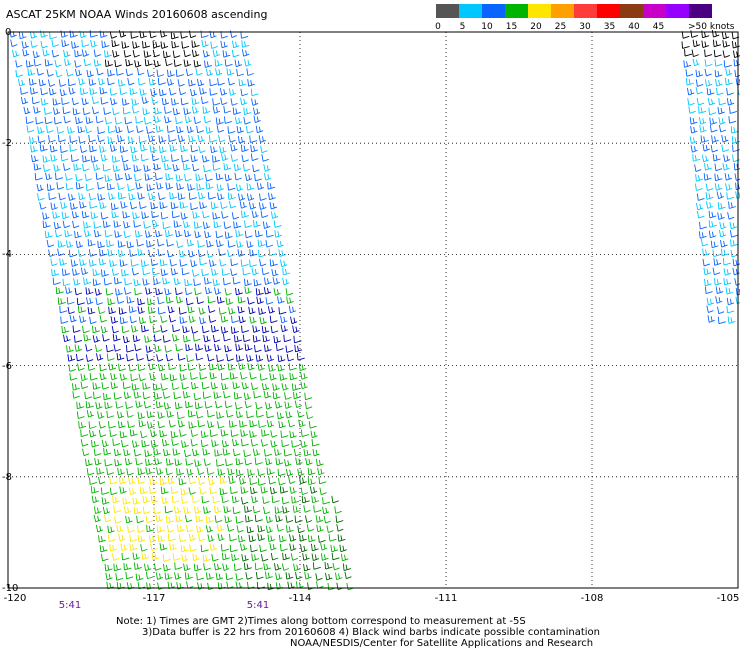 This screenshot has width=740, height=650. I want to click on lon-tick-label: -120, so click(15, 598).